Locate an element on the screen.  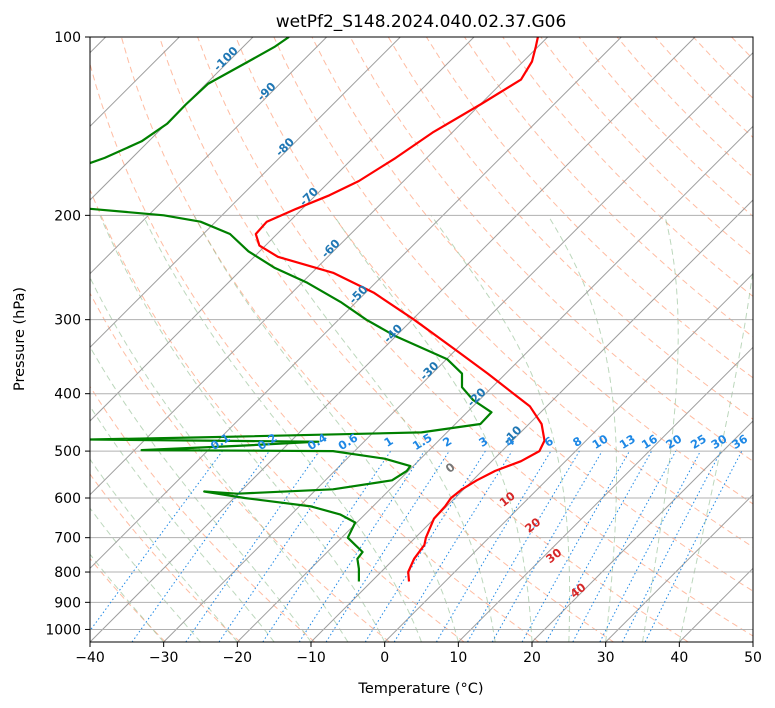
isotherm-label: -50 is located at coordinates (358, 294).